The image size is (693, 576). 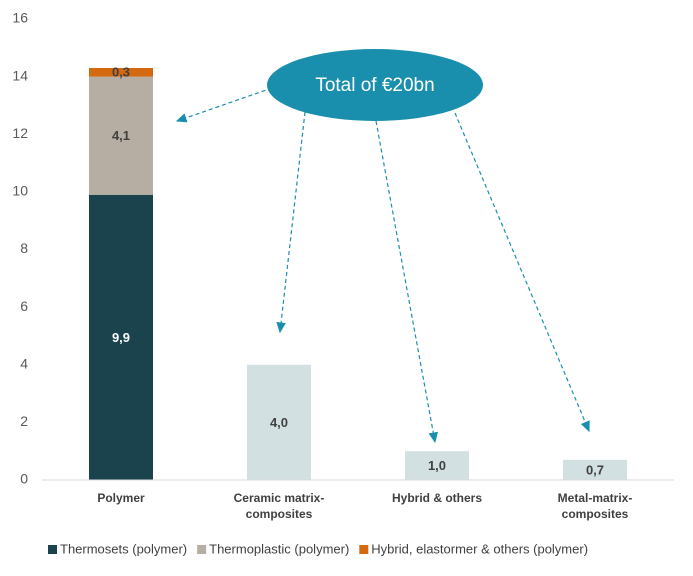 I want to click on value-label: 0,7, so click(x=595, y=469).